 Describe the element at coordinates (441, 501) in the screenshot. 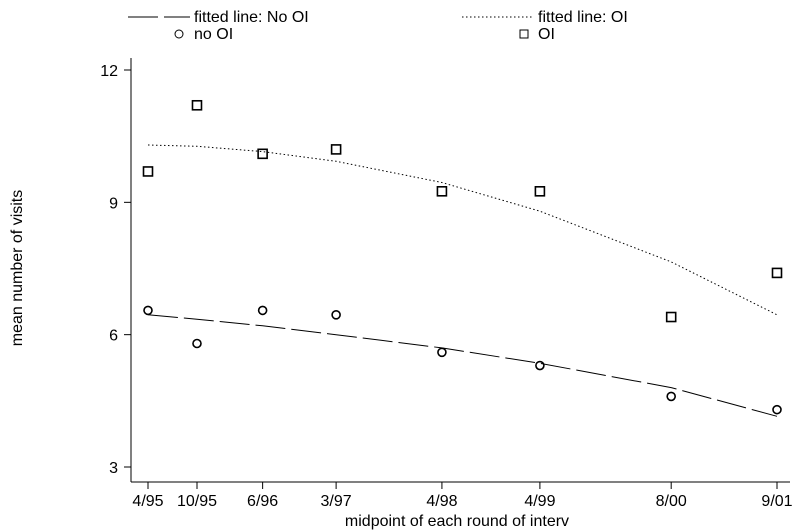

I see `x-tick-label: 4/98` at that location.